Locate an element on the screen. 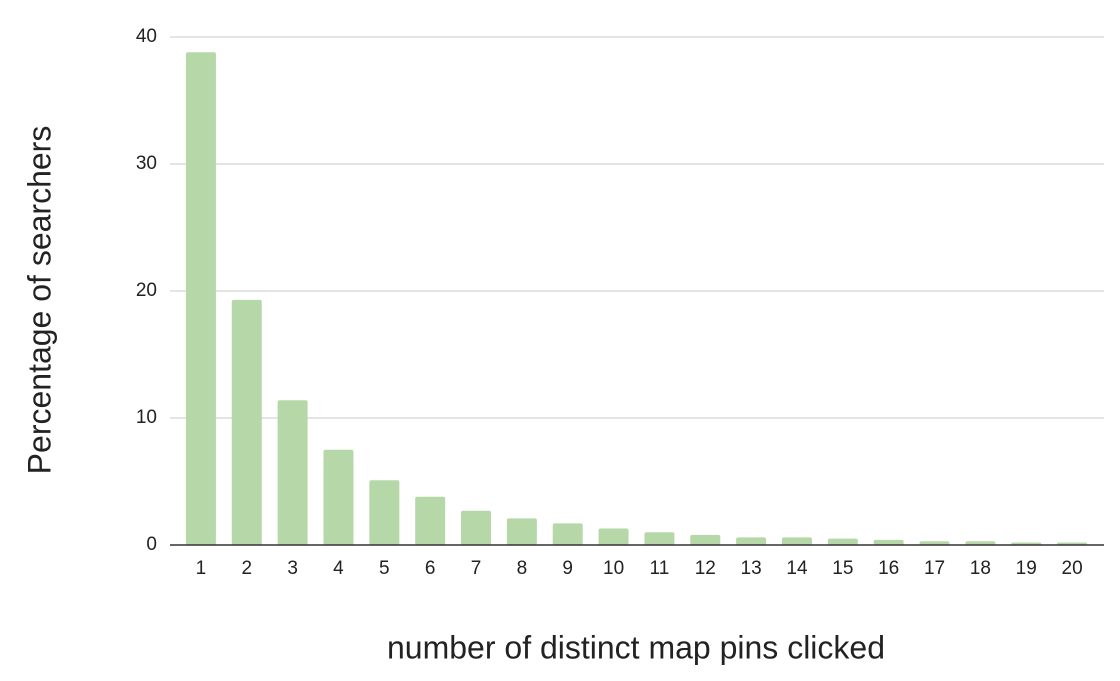 This screenshot has height=681, width=1120. x-tick-label: 17 is located at coordinates (934, 568).